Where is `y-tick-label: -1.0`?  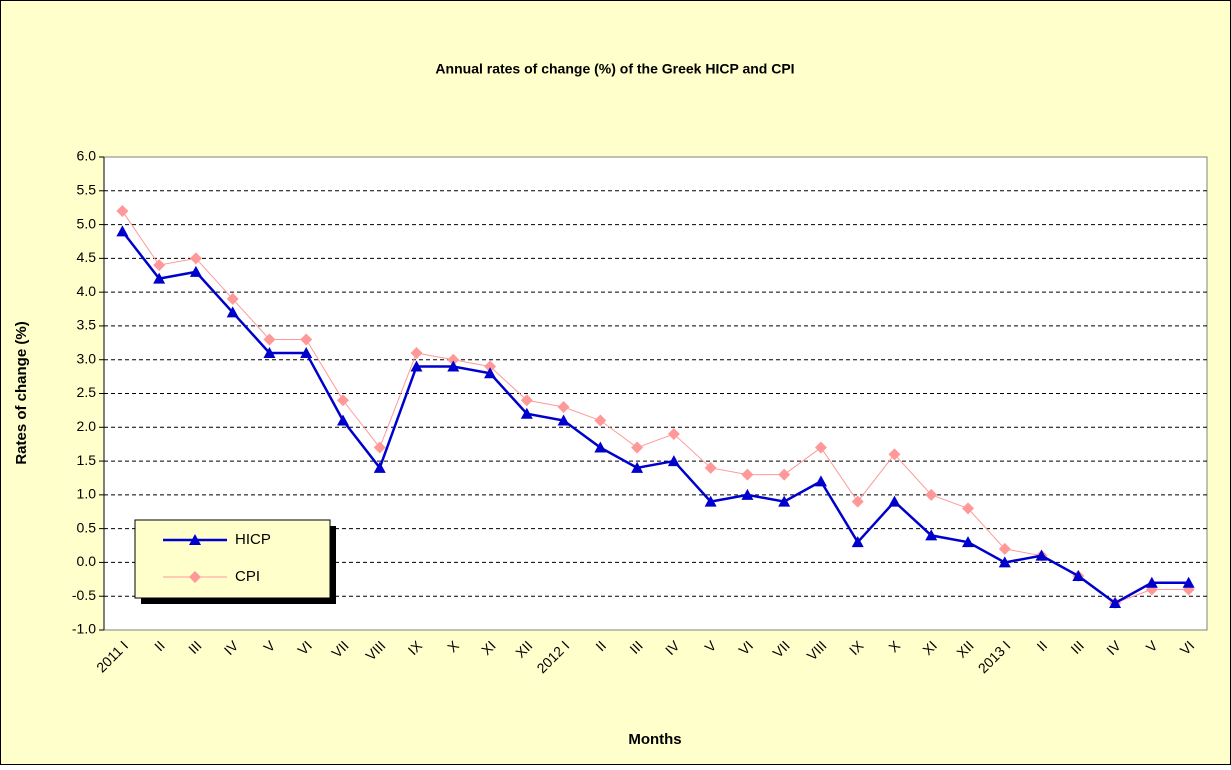
y-tick-label: -1.0 is located at coordinates (84, 629).